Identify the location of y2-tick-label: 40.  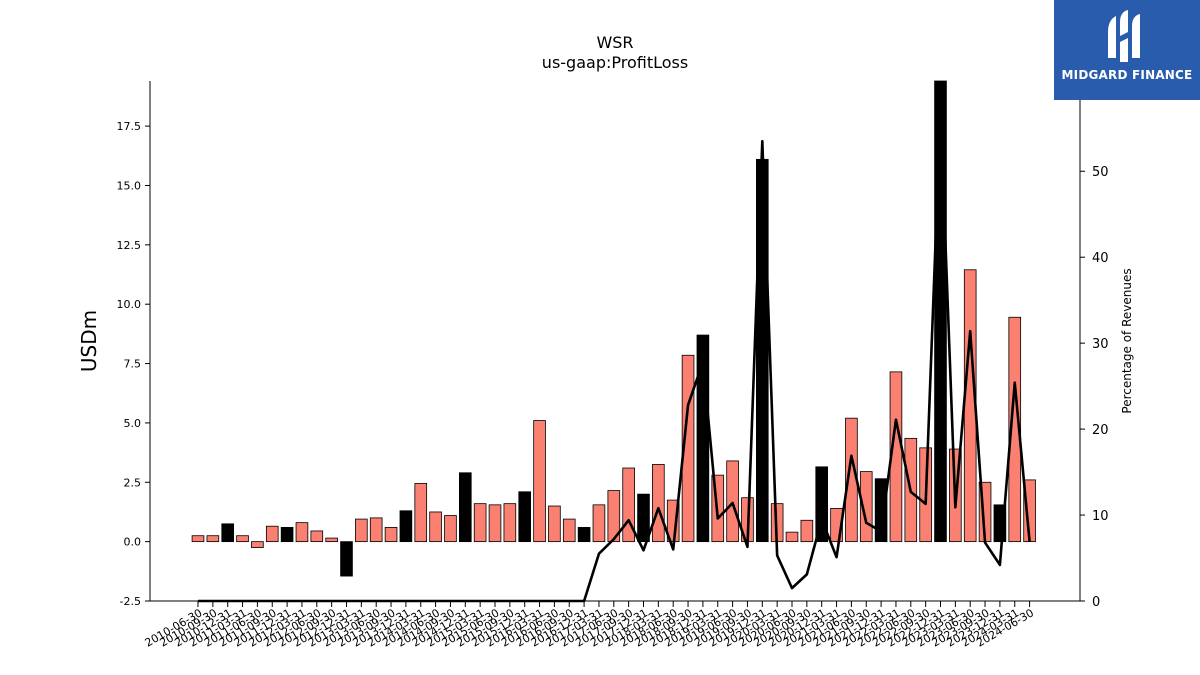
(1100, 258).